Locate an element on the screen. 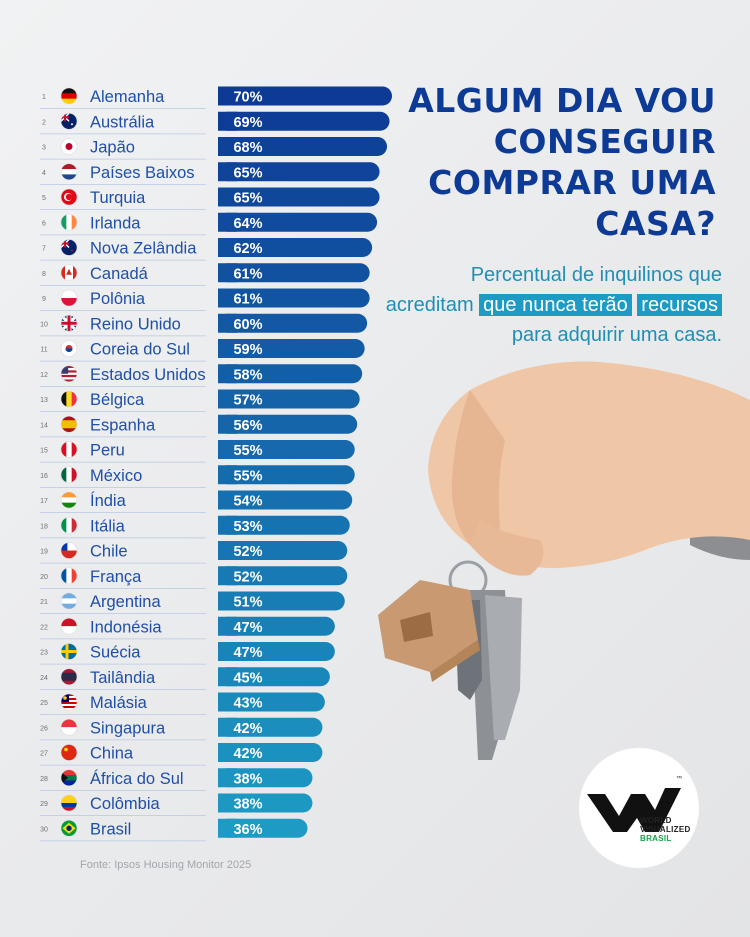 Image resolution: width=750 pixels, height=937 pixels. value-label: 42% is located at coordinates (247, 729).